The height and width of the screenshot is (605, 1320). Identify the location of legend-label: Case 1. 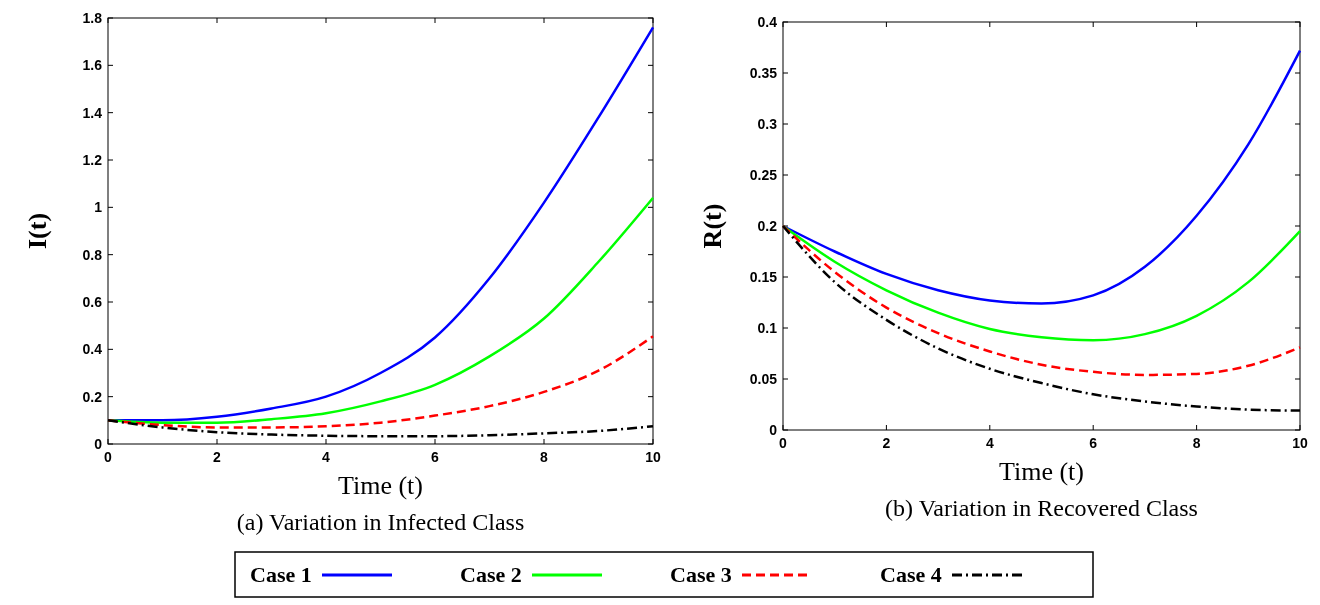
(281, 574).